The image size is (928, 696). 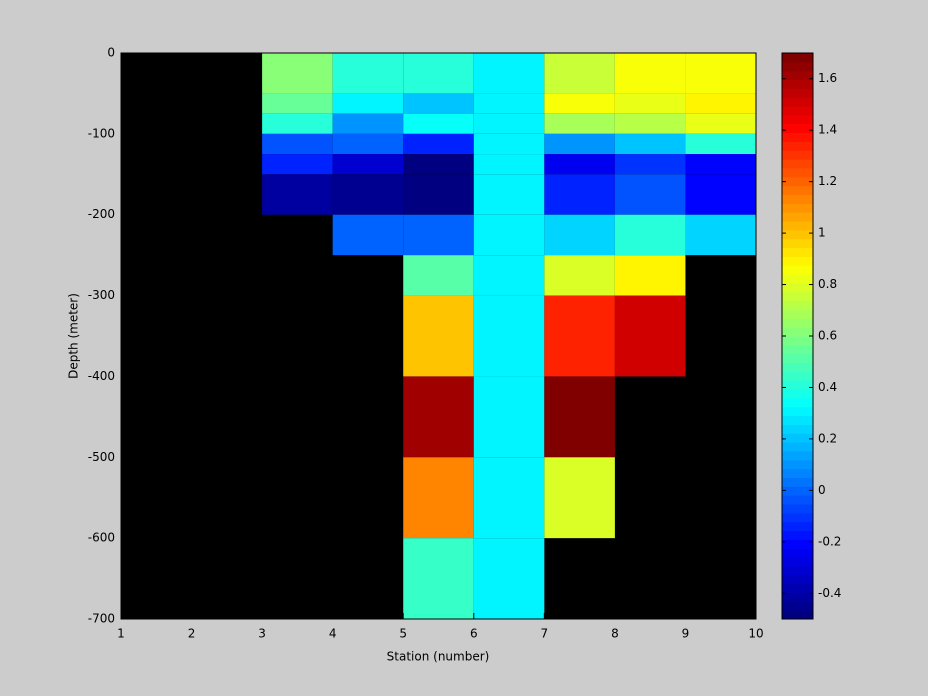 What do you see at coordinates (829, 541) in the screenshot?
I see `colorbar-tick-label: -0.2` at bounding box center [829, 541].